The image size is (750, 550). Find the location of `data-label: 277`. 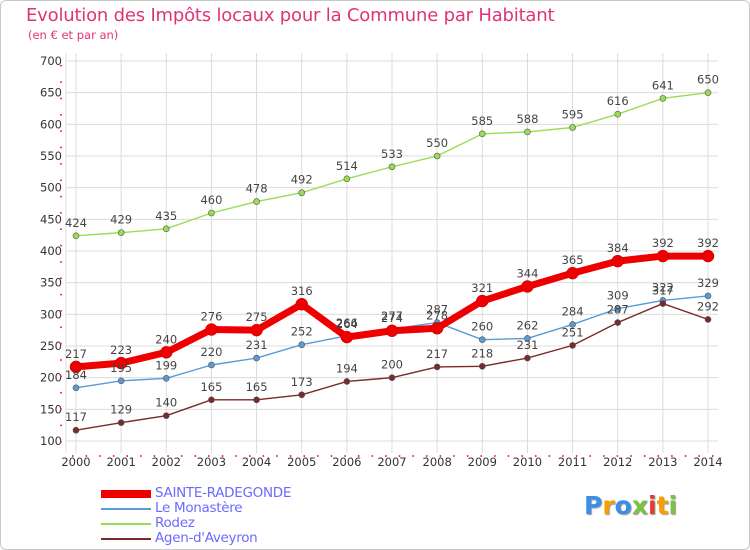

data-label: 277 is located at coordinates (392, 316).